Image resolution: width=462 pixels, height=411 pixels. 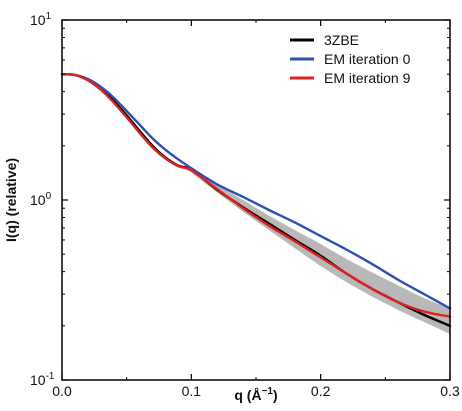 I want to click on y-tick-label: 10⁰, so click(x=41, y=199).